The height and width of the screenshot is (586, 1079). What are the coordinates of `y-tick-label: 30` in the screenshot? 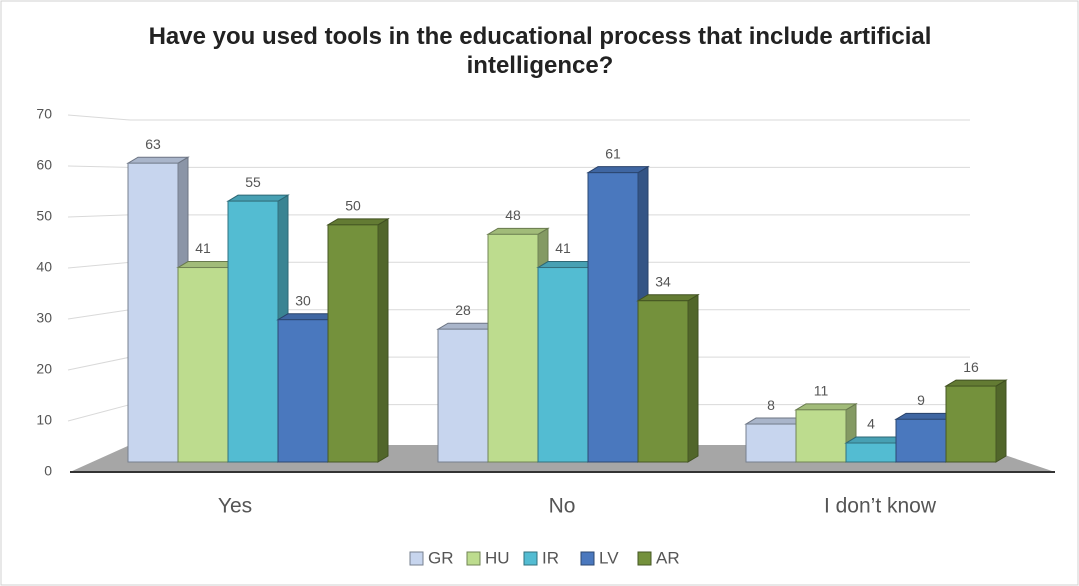 It's located at (44, 318).